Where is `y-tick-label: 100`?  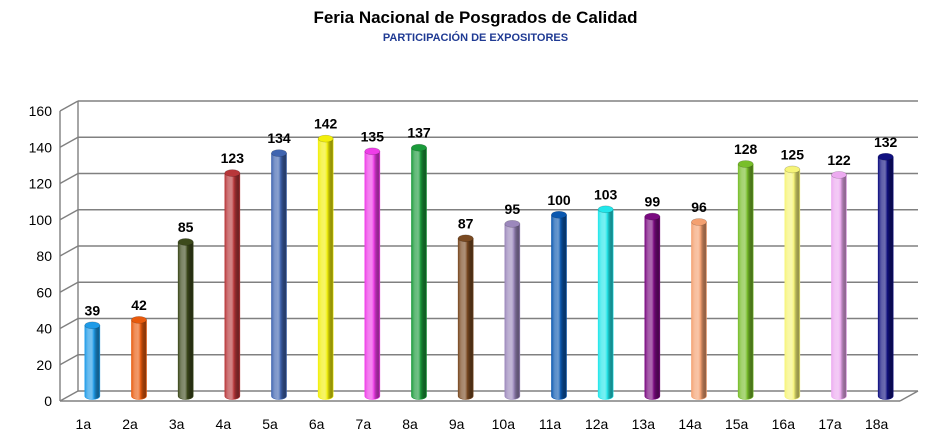
y-tick-label: 100 is located at coordinates (41, 220).